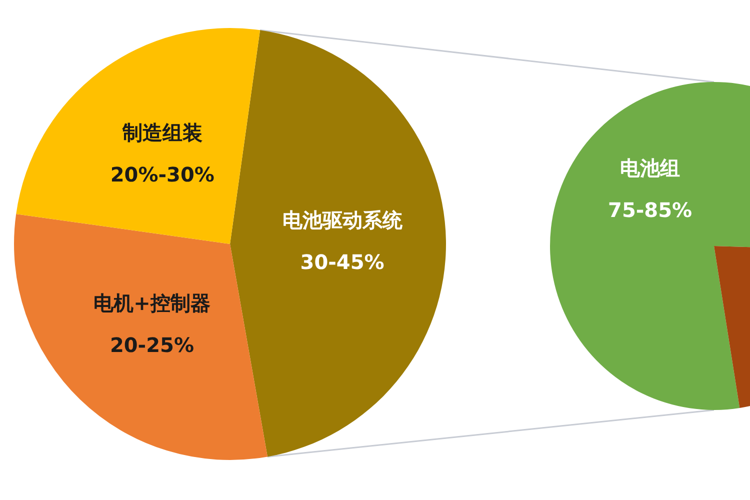 The image size is (750, 500). I want to click on text: 20-25%, so click(152, 345).